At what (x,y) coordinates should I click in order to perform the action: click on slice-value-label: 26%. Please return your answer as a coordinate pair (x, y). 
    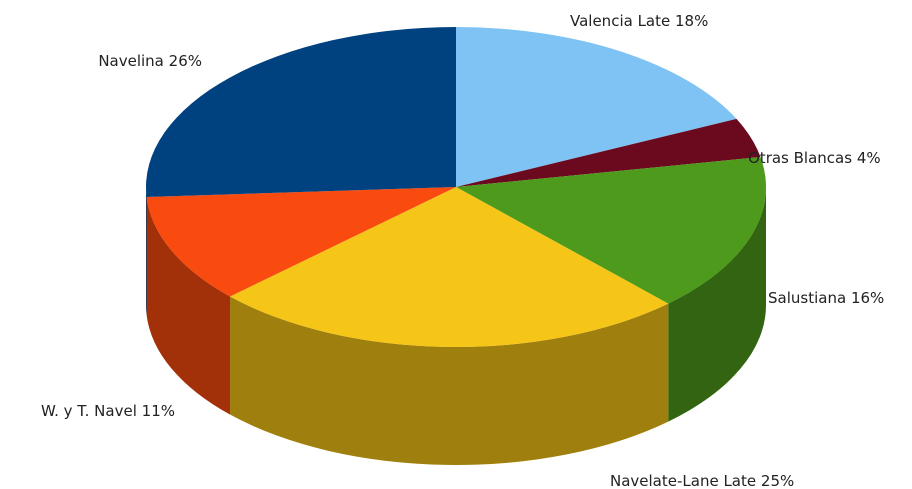
    Looking at the image, I should click on (185, 61).